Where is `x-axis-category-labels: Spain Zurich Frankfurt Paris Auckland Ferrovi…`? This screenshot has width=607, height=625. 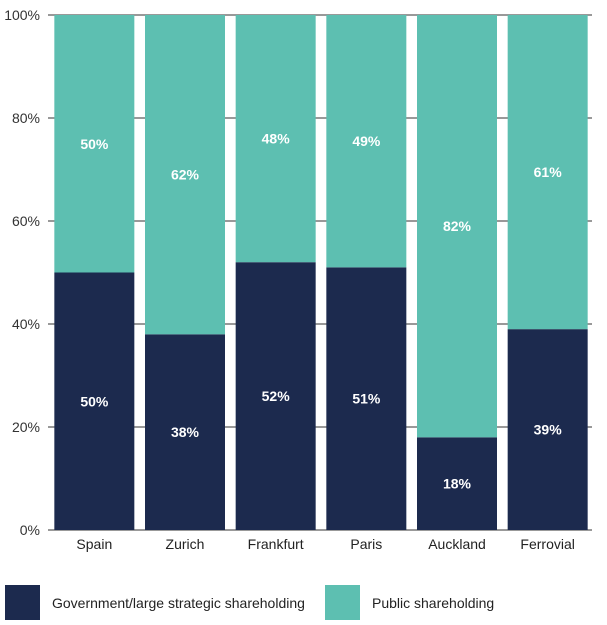
x-axis-category-labels: Spain Zurich Frankfurt Paris Auckland Ferrovi… is located at coordinates (325, 544).